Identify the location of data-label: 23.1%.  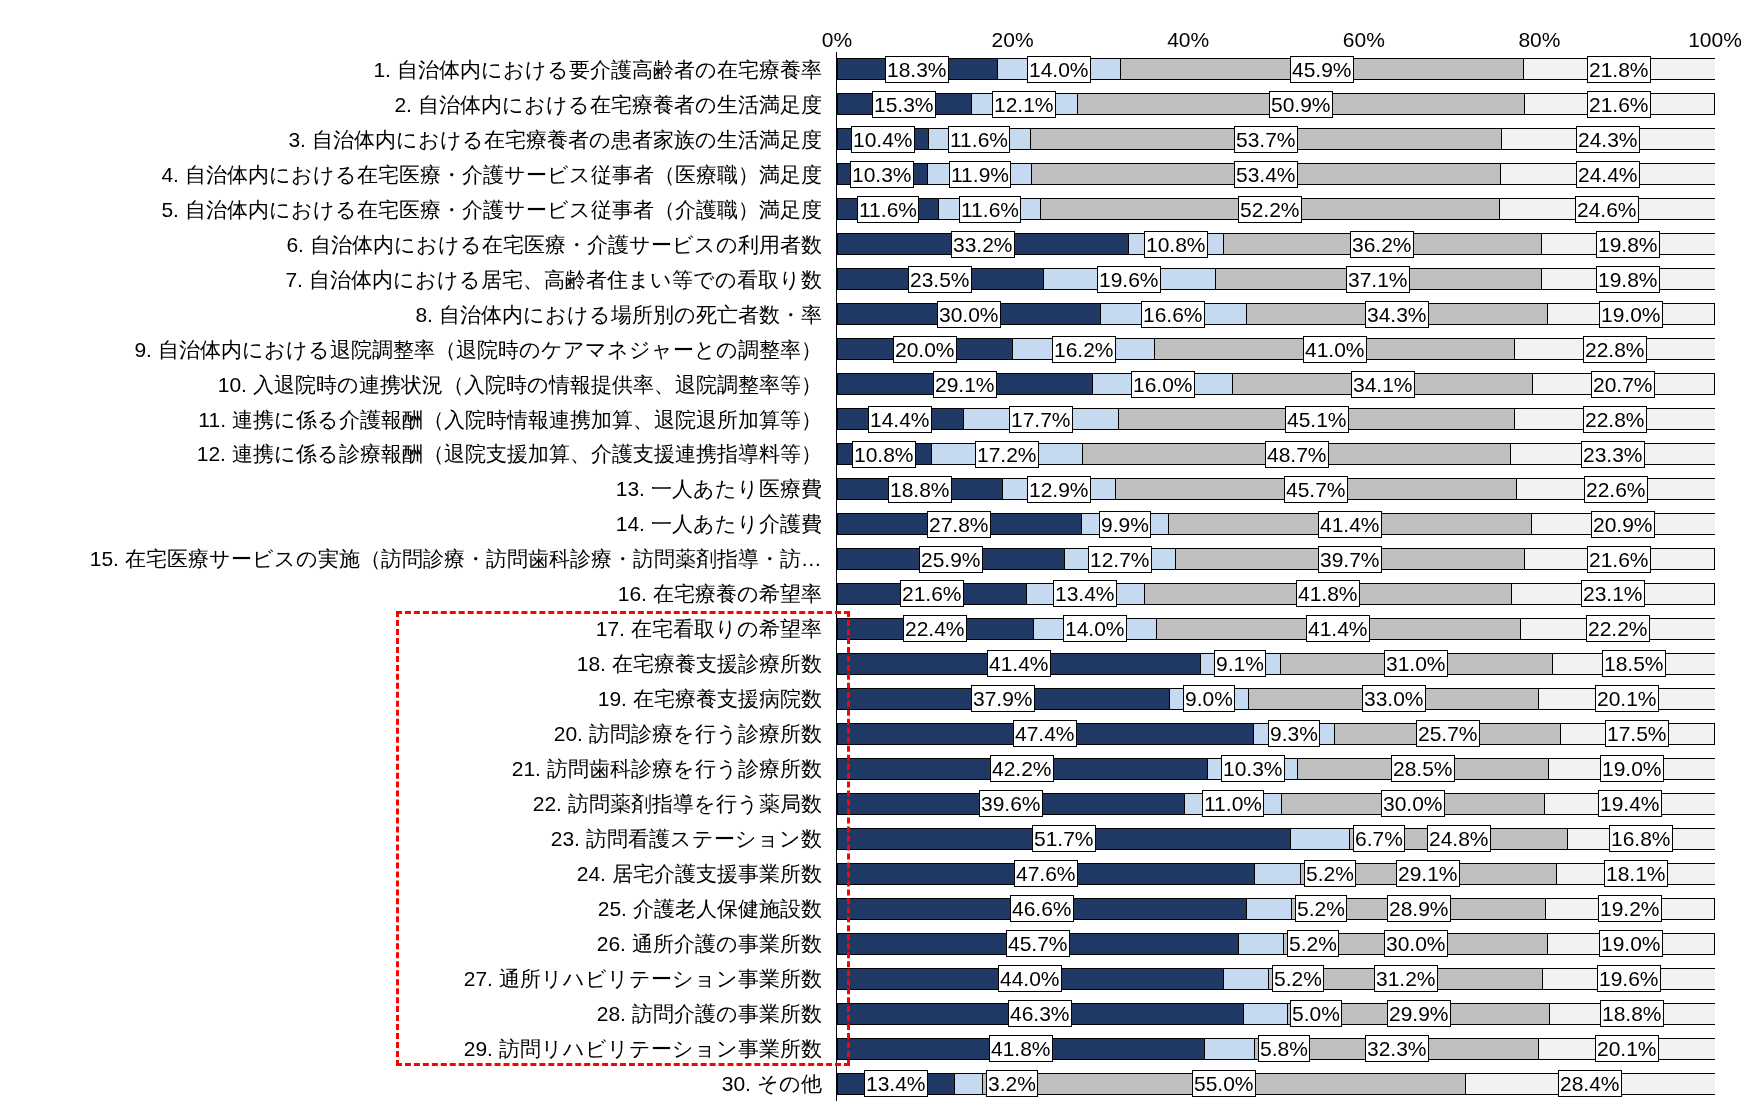
(1613, 593).